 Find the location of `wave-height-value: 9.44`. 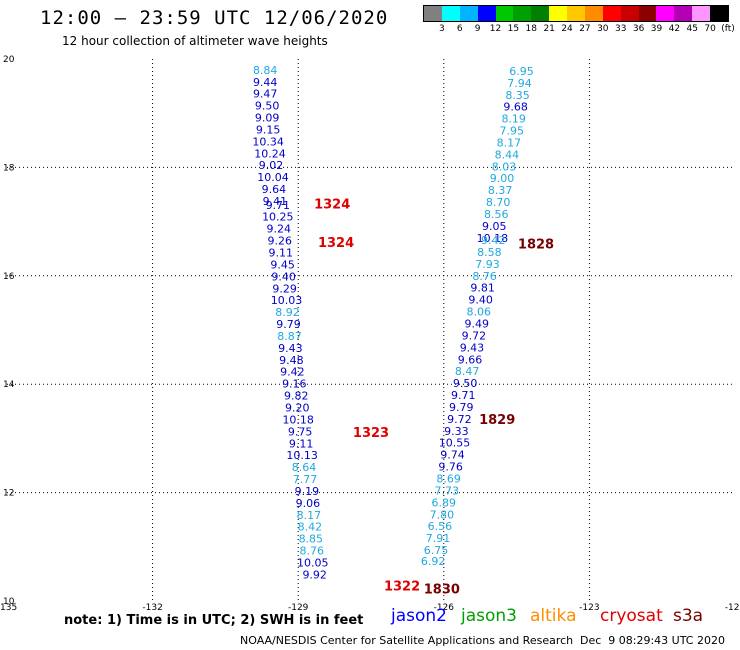

wave-height-value: 9.44 is located at coordinates (265, 82).